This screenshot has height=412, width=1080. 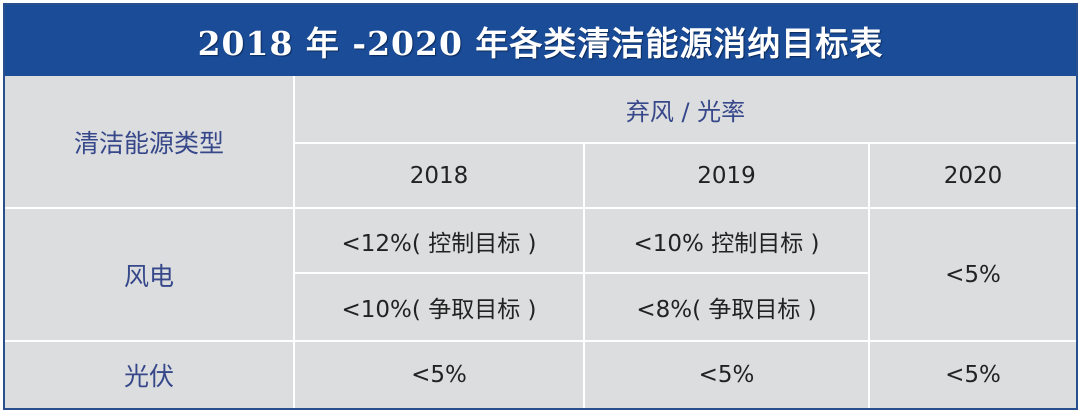 I want to click on row-label-wind: 风电, so click(x=149, y=274).